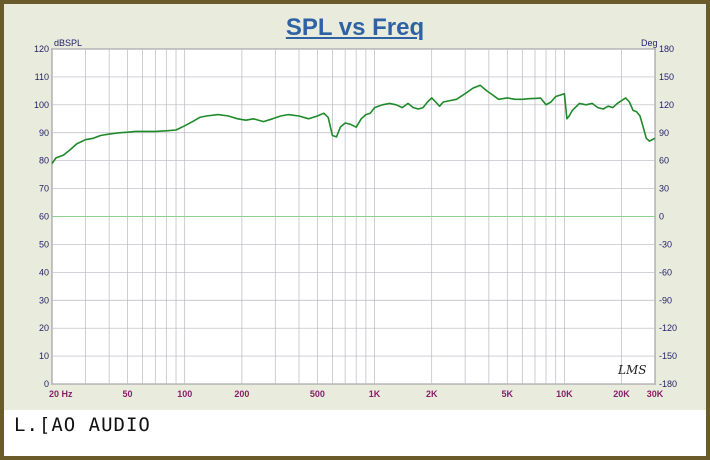 The width and height of the screenshot is (710, 460). I want to click on left-tick-label: 40, so click(44, 272).